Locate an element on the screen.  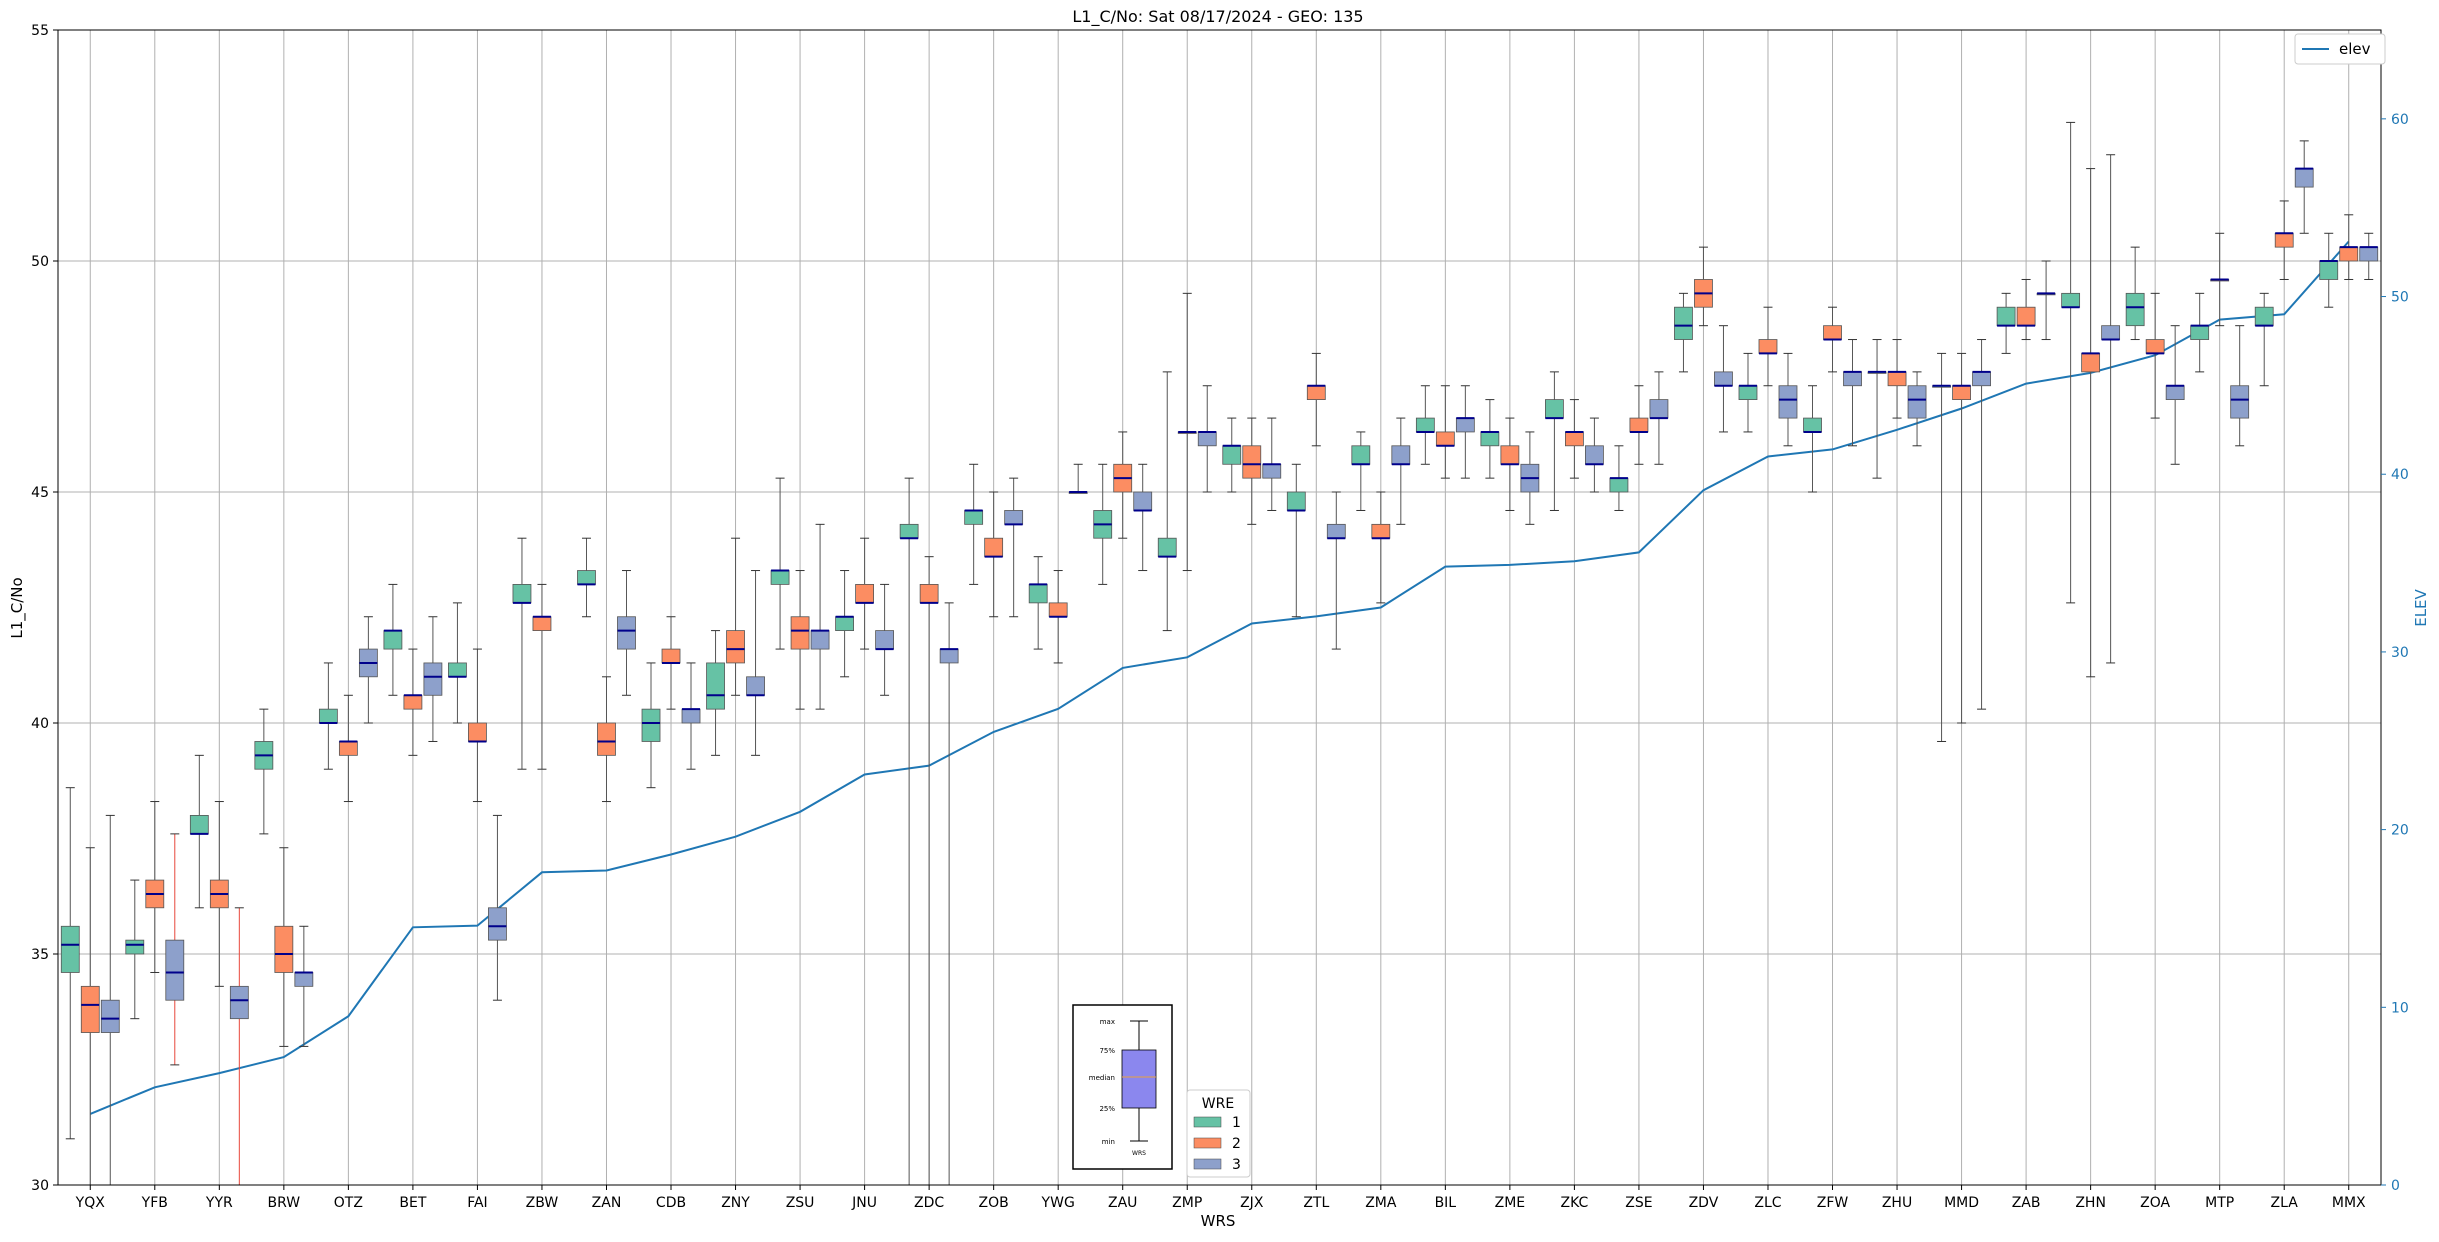
box-jnu-wre2 is located at coordinates (864, 593).